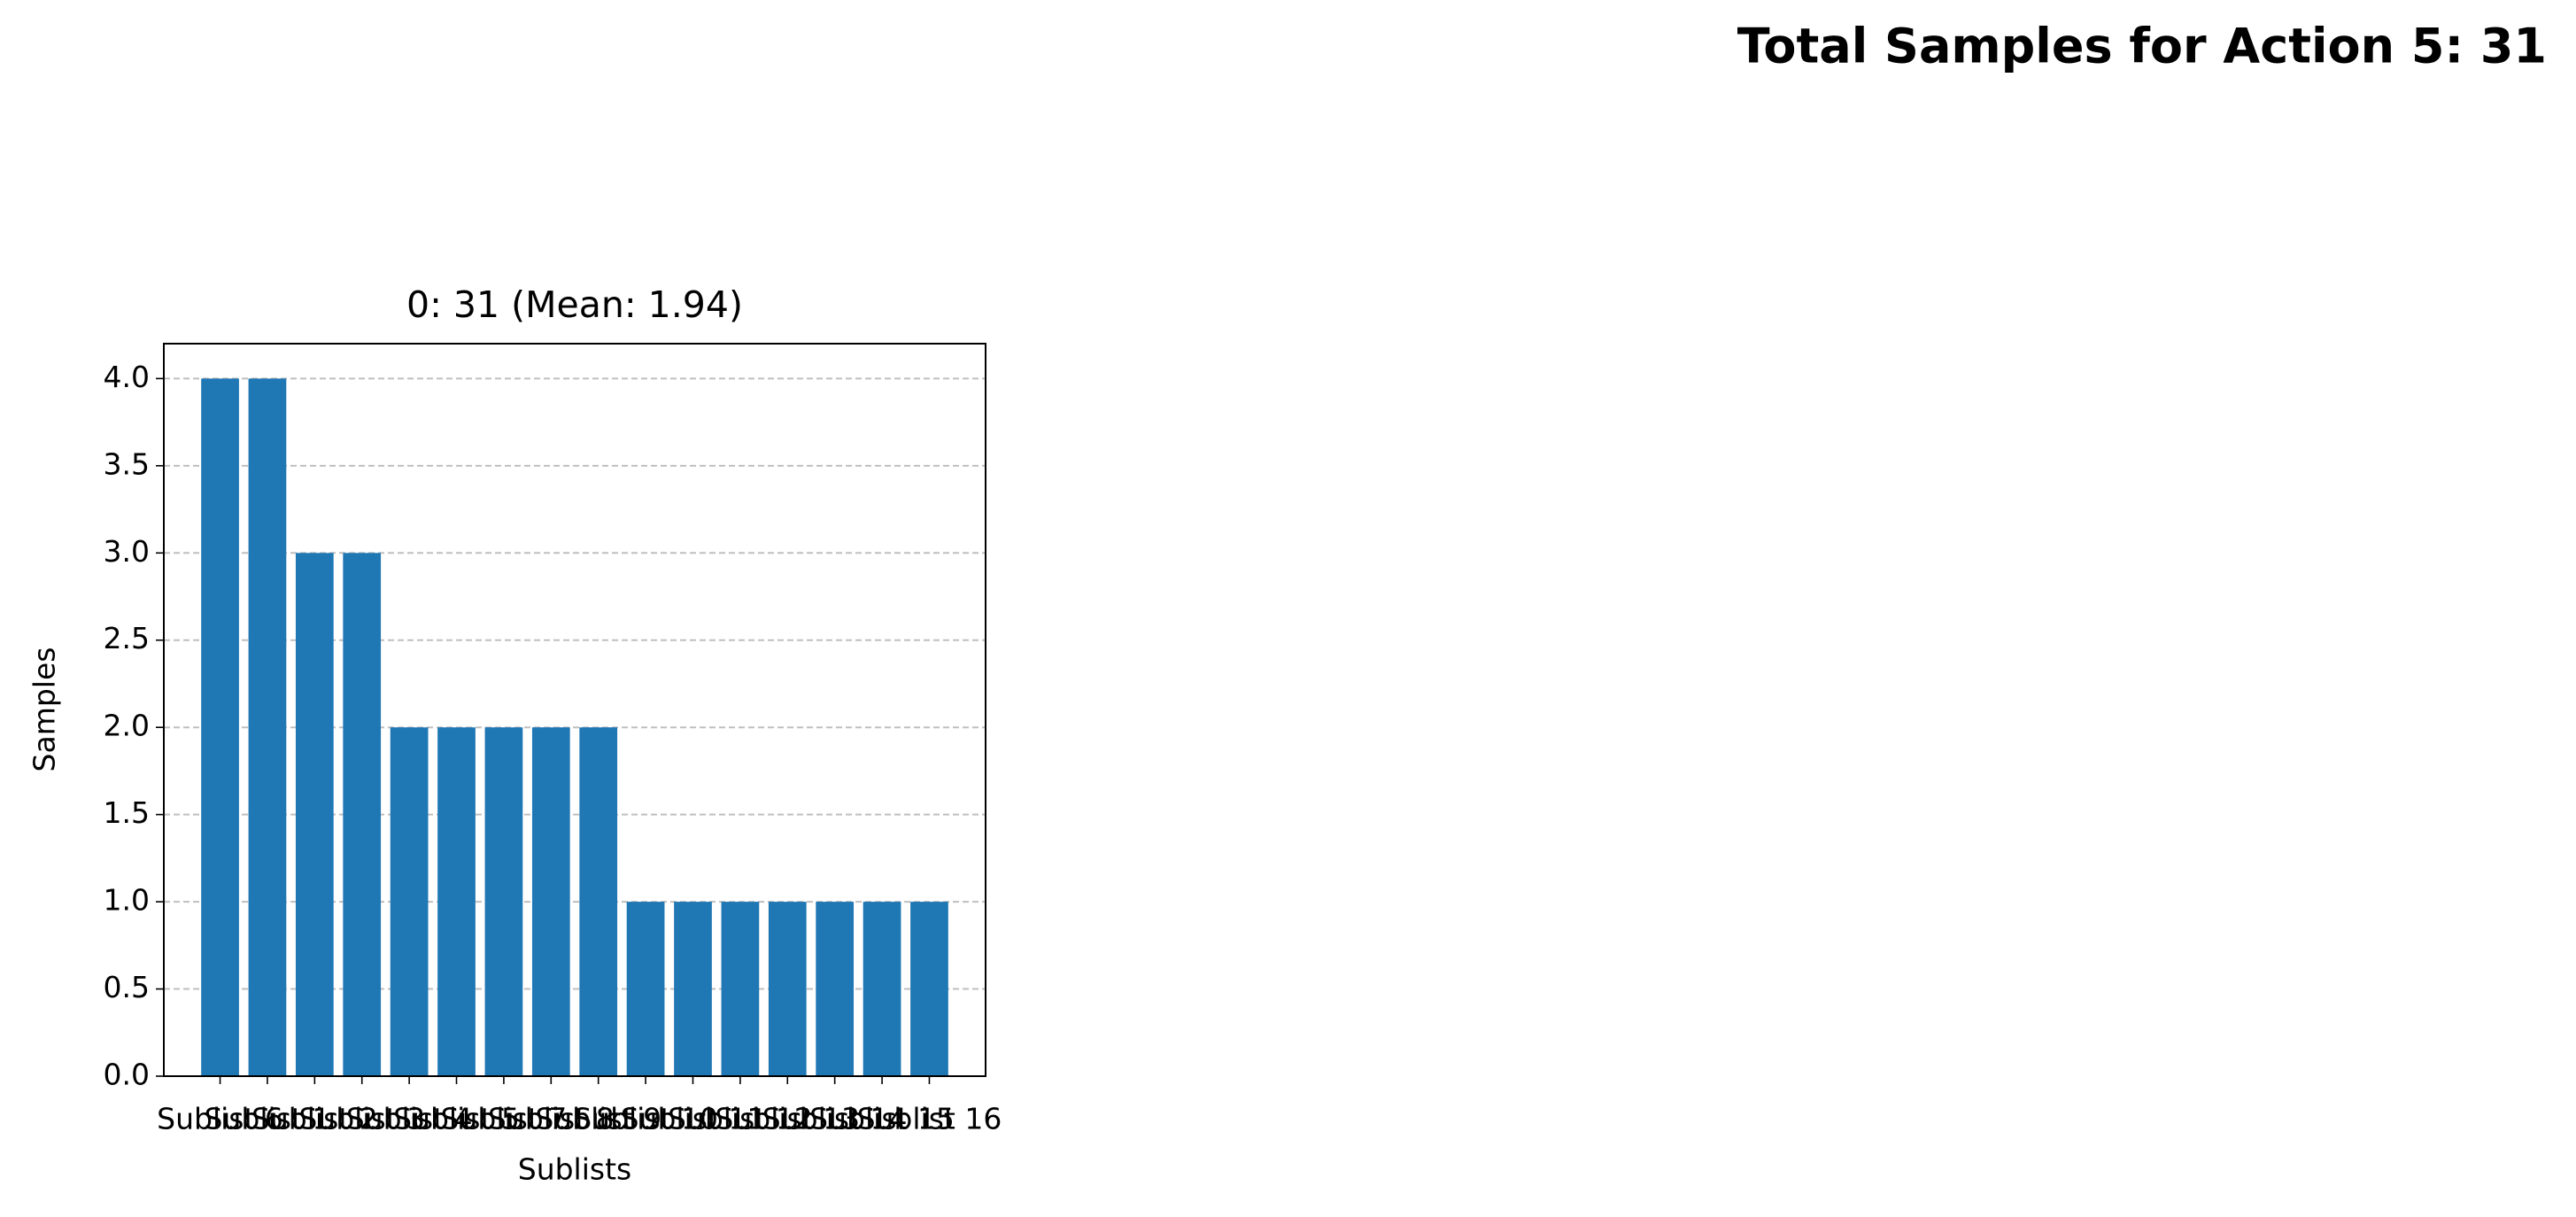 This screenshot has height=1217, width=2576. Describe the element at coordinates (929, 1119) in the screenshot. I see `x-tick-label: Sublist 16` at that location.